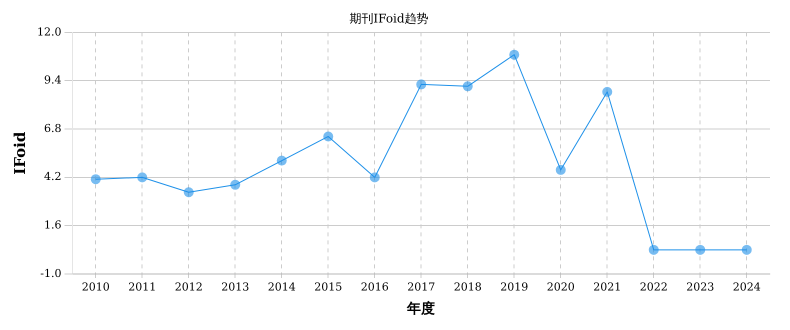 Image resolution: width=790 pixels, height=330 pixels. What do you see at coordinates (560, 287) in the screenshot?
I see `x-tick-label: 2020` at bounding box center [560, 287].